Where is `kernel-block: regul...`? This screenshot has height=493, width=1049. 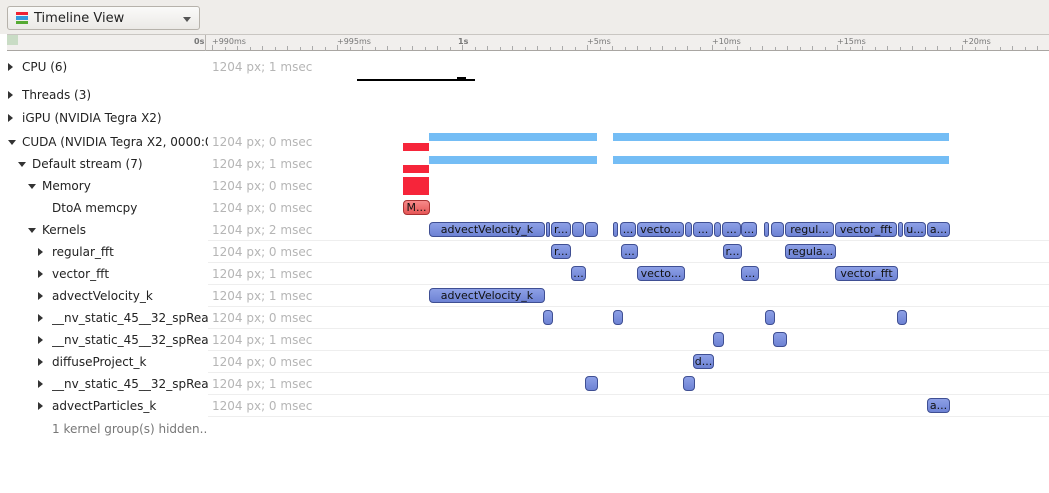
kernel-block: regul... is located at coordinates (809, 229).